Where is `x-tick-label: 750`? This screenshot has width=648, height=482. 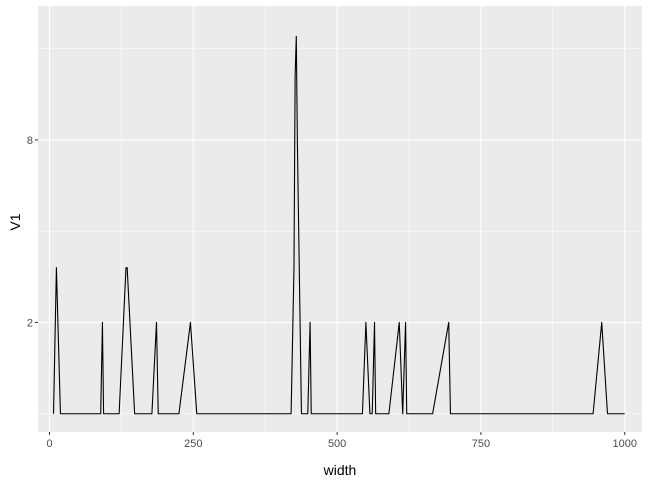
x-tick-label: 750 is located at coordinates (481, 444).